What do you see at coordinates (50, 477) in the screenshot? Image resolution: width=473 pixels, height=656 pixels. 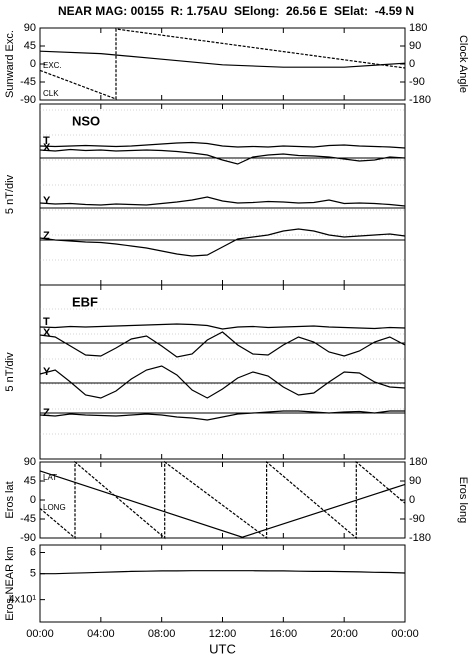 I see `series-label: LAT` at bounding box center [50, 477].